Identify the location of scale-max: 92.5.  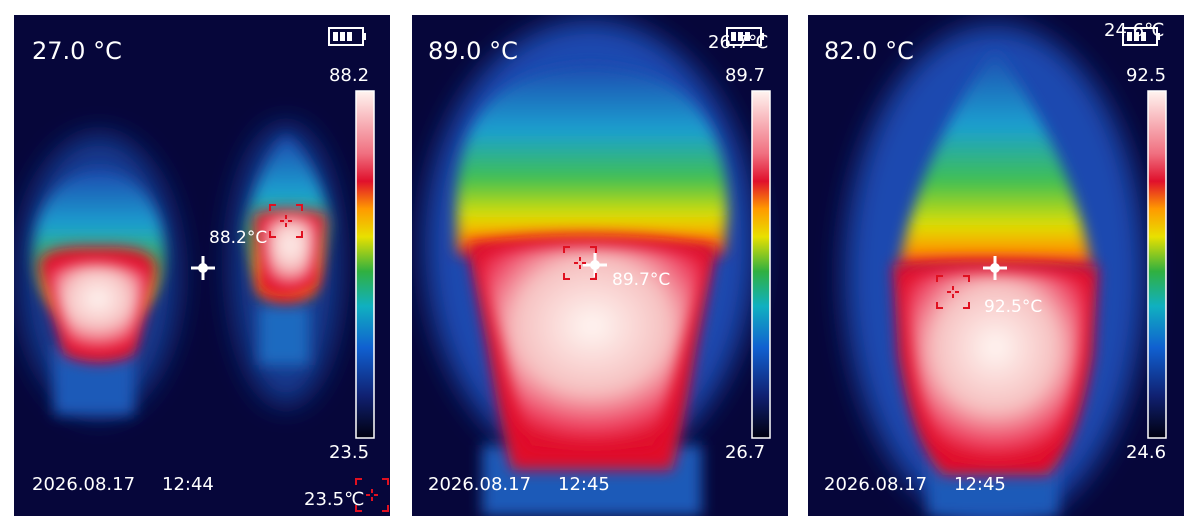
(1146, 75).